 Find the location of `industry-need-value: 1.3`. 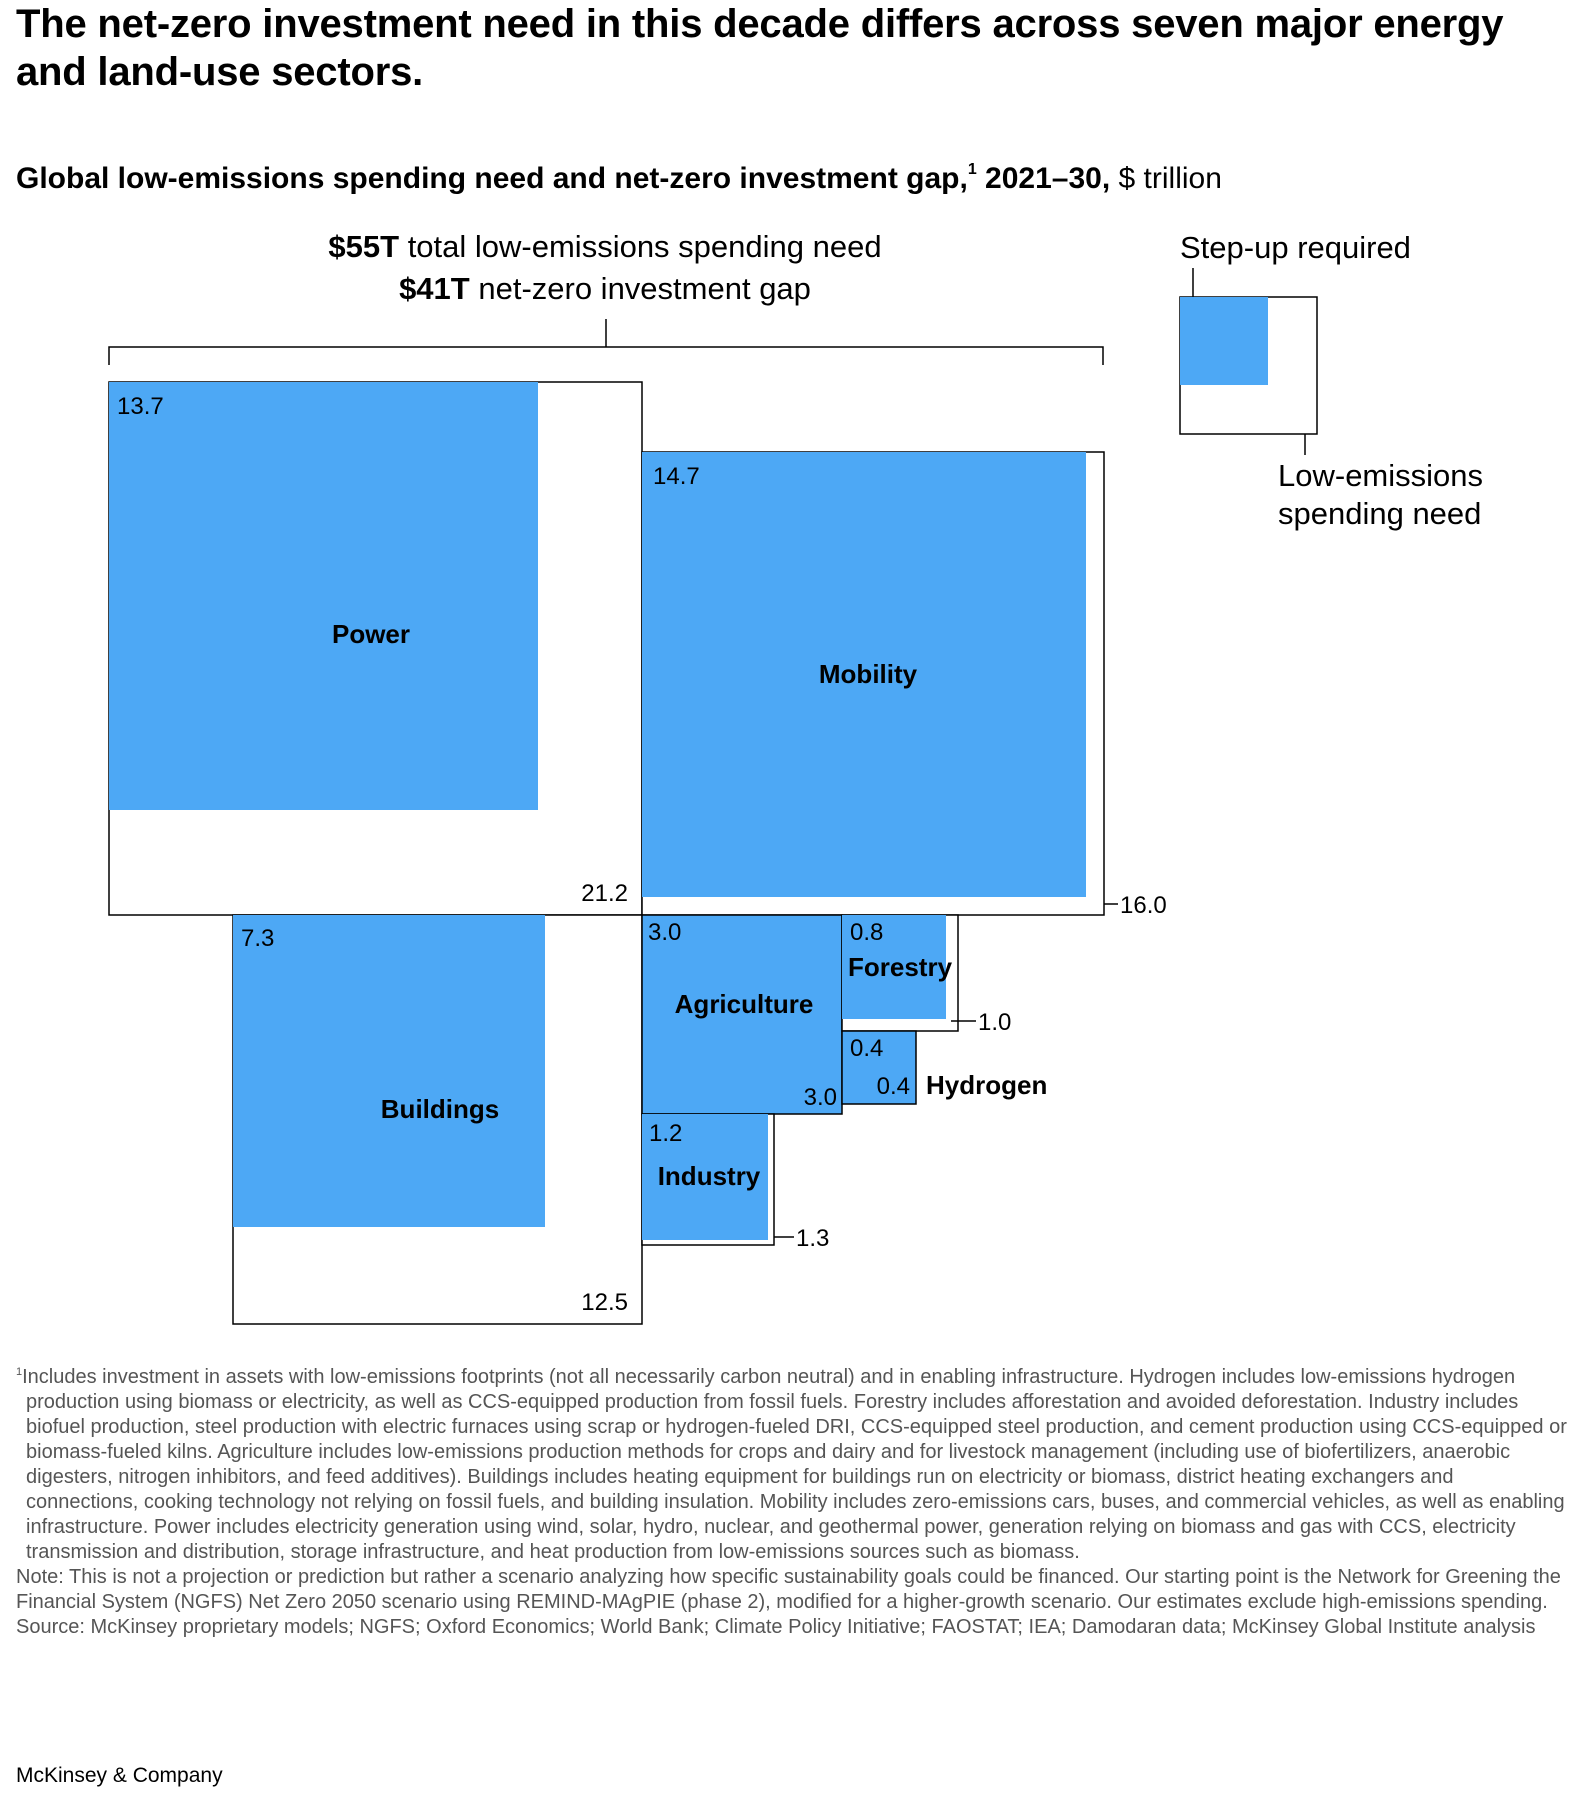

industry-need-value: 1.3 is located at coordinates (812, 1238).